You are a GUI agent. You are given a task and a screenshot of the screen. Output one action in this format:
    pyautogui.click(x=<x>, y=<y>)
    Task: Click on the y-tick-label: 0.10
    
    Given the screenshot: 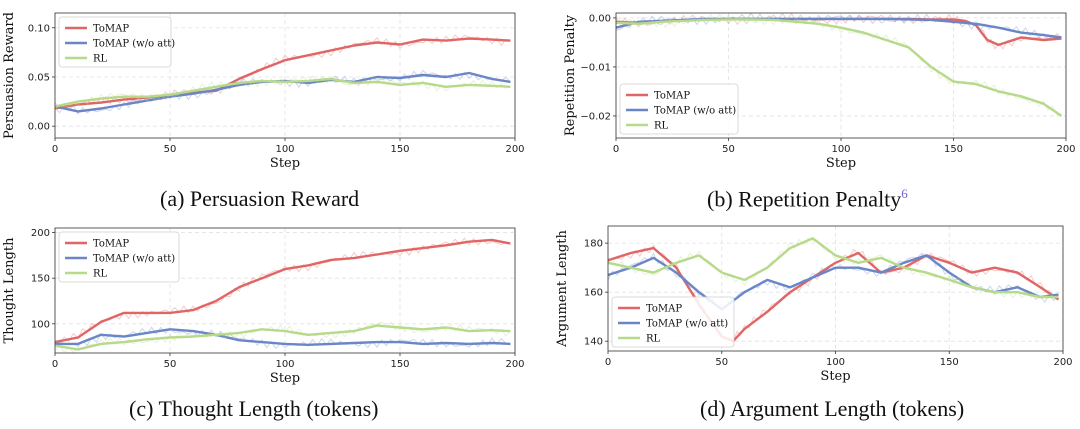 What is the action you would take?
    pyautogui.click(x=39, y=28)
    